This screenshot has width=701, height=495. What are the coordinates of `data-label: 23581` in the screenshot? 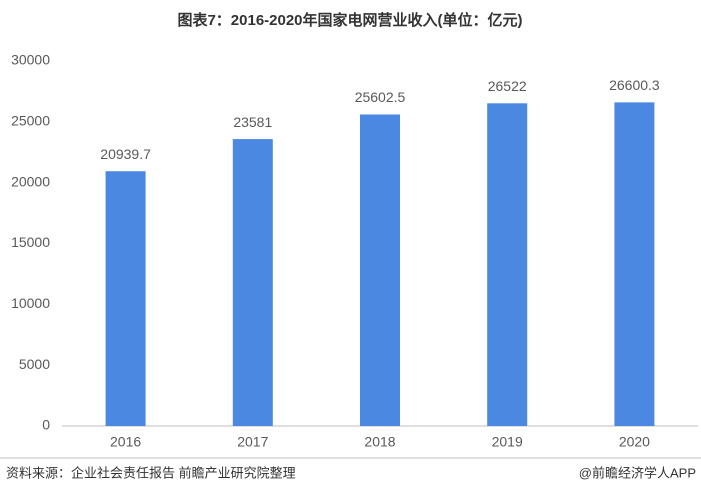 It's located at (252, 122).